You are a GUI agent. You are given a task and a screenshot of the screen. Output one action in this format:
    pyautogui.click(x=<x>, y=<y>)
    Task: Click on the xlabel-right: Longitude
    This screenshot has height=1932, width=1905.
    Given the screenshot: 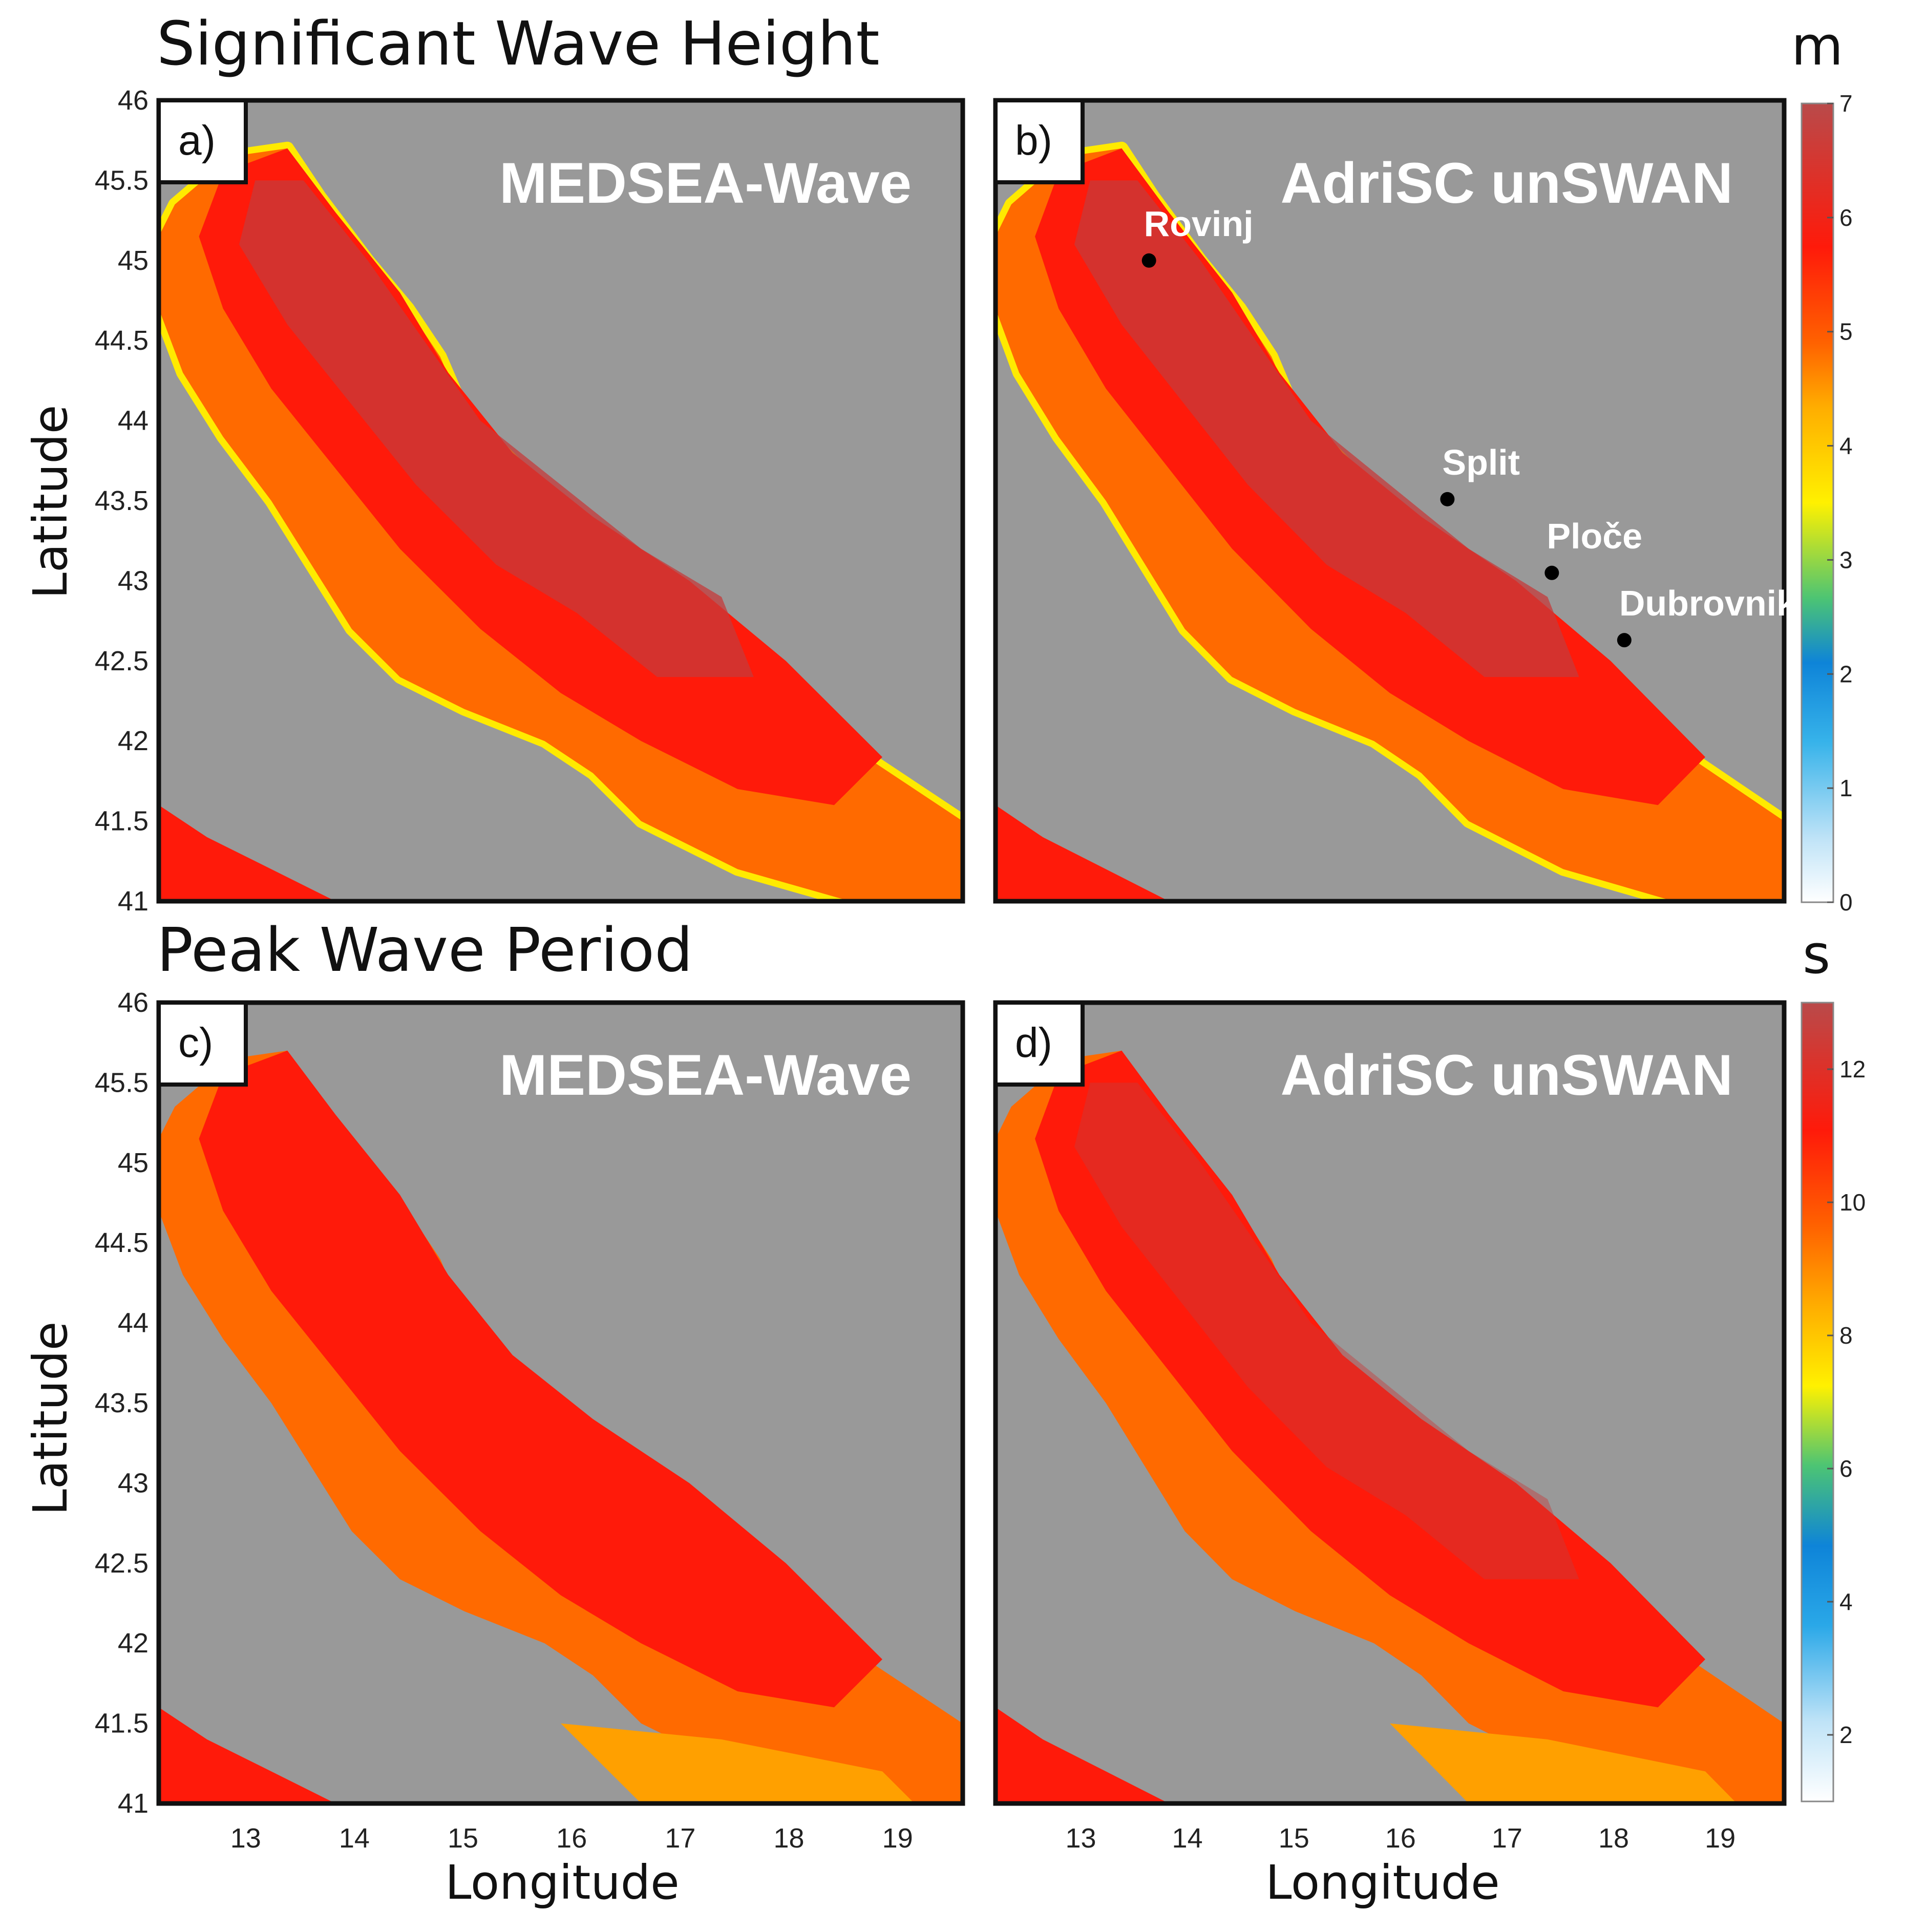 What is the action you would take?
    pyautogui.click(x=1382, y=1883)
    